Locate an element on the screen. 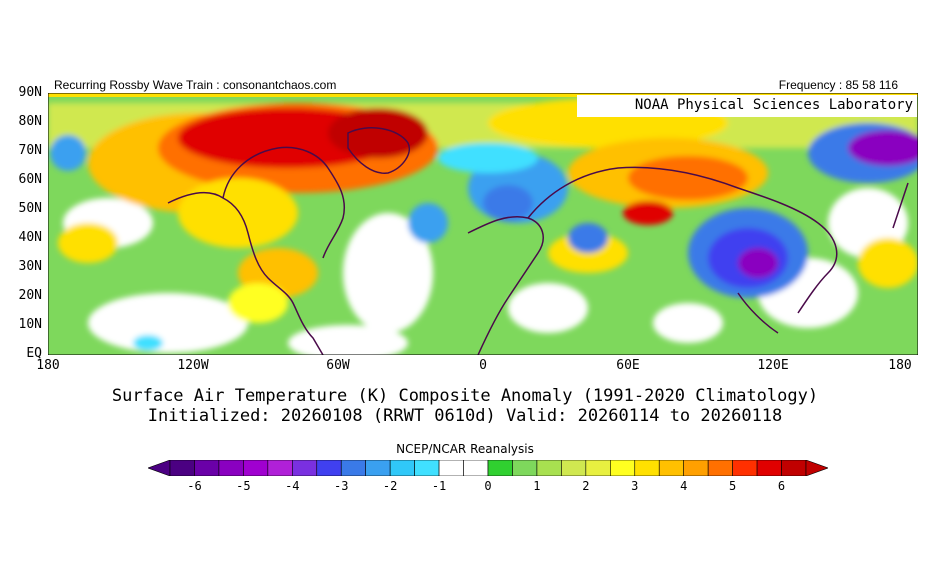 The width and height of the screenshot is (930, 580). lat-label: 90N is located at coordinates (30, 92).